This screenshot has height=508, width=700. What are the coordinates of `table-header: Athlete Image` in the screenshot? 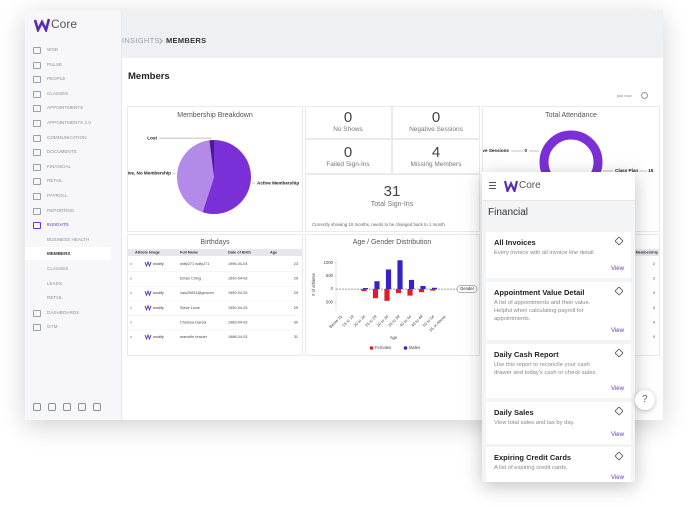 It's located at (147, 253).